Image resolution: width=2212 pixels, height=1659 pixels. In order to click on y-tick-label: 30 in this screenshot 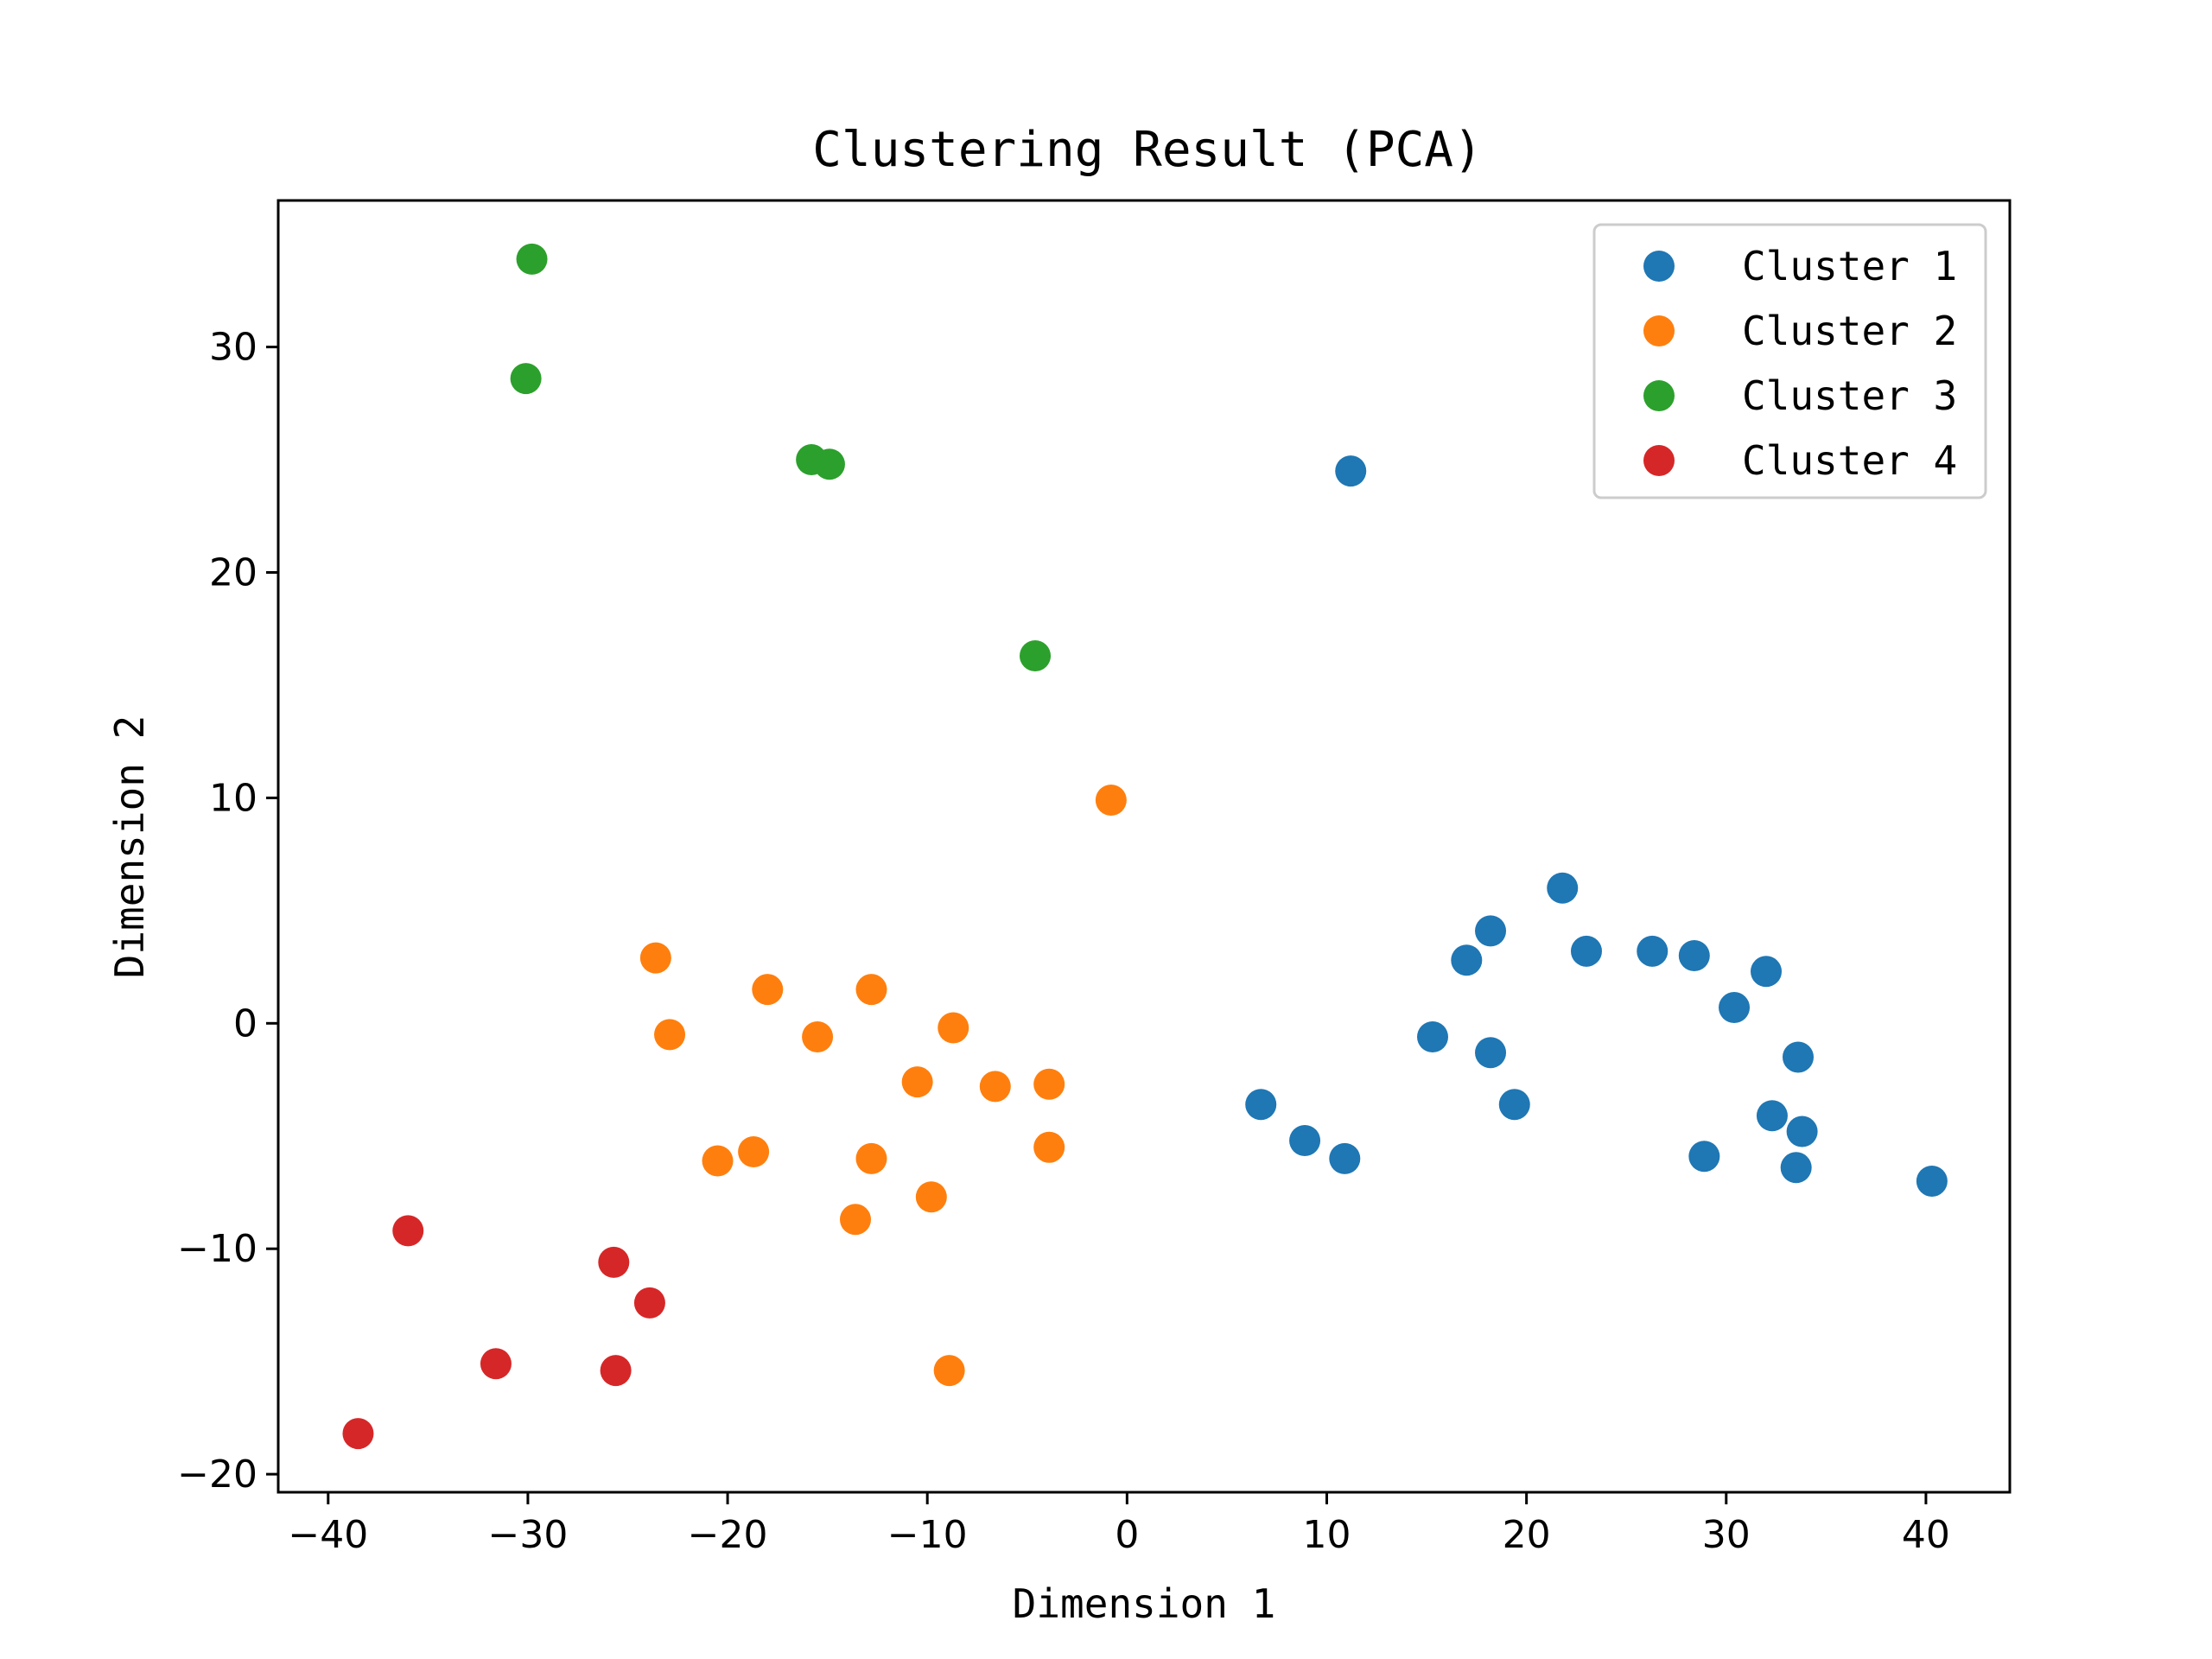, I will do `click(233, 348)`.